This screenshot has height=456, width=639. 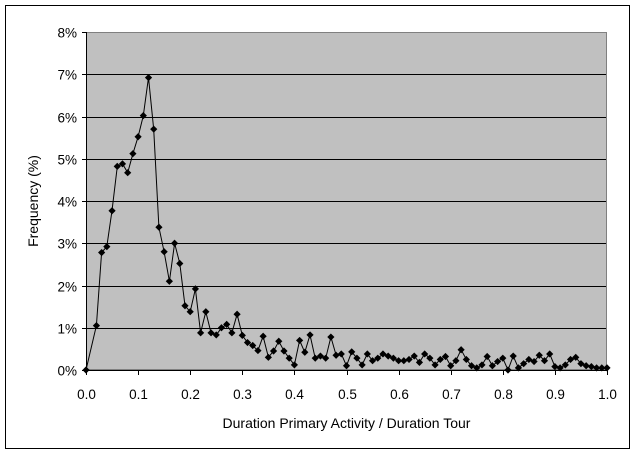 I want to click on x-tick-label: 0.4, so click(x=294, y=394).